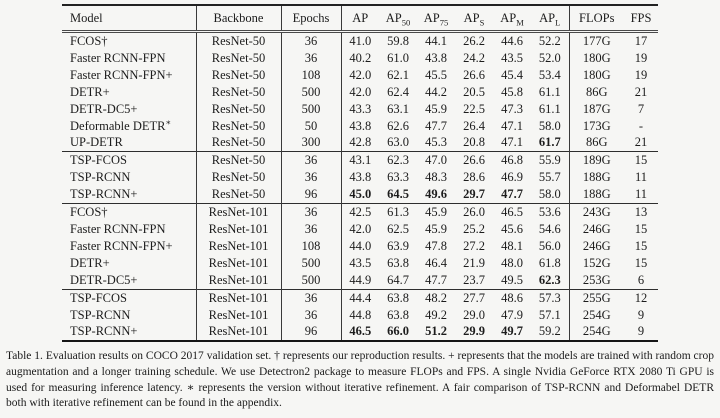 Image resolution: width=720 pixels, height=418 pixels. What do you see at coordinates (549, 57) in the screenshot?
I see `cell-apL: 52.0` at bounding box center [549, 57].